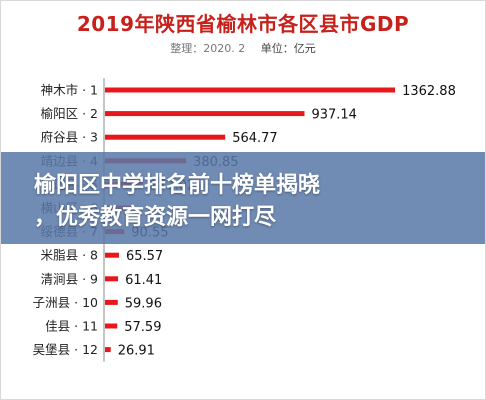 The height and width of the screenshot is (400, 486). Describe the element at coordinates (143, 303) in the screenshot. I see `data-label: 59.96` at that location.